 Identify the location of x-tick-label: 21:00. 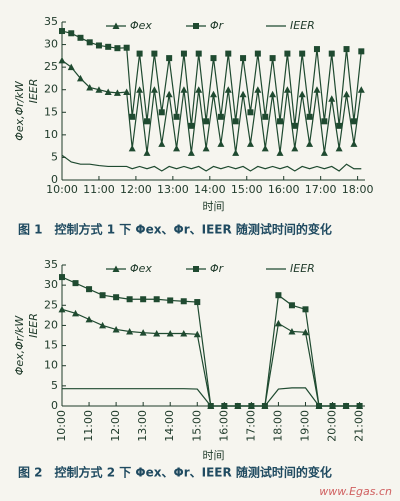
(359, 426).